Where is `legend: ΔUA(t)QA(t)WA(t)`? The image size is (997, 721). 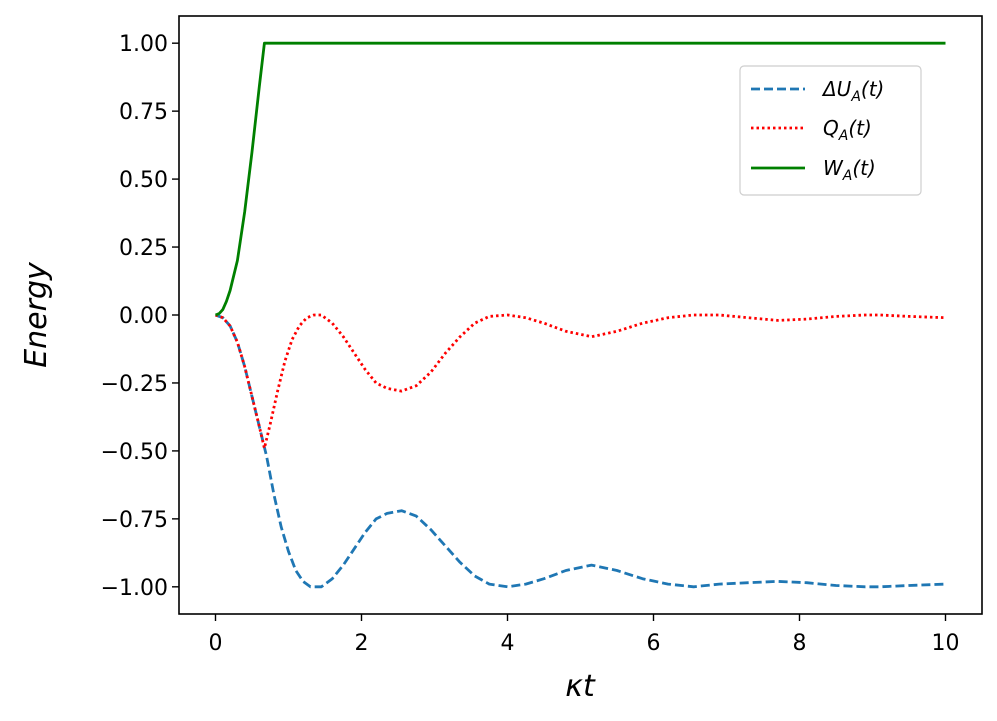
legend: ΔUA(t)QA(t)WA(t) is located at coordinates (830, 130).